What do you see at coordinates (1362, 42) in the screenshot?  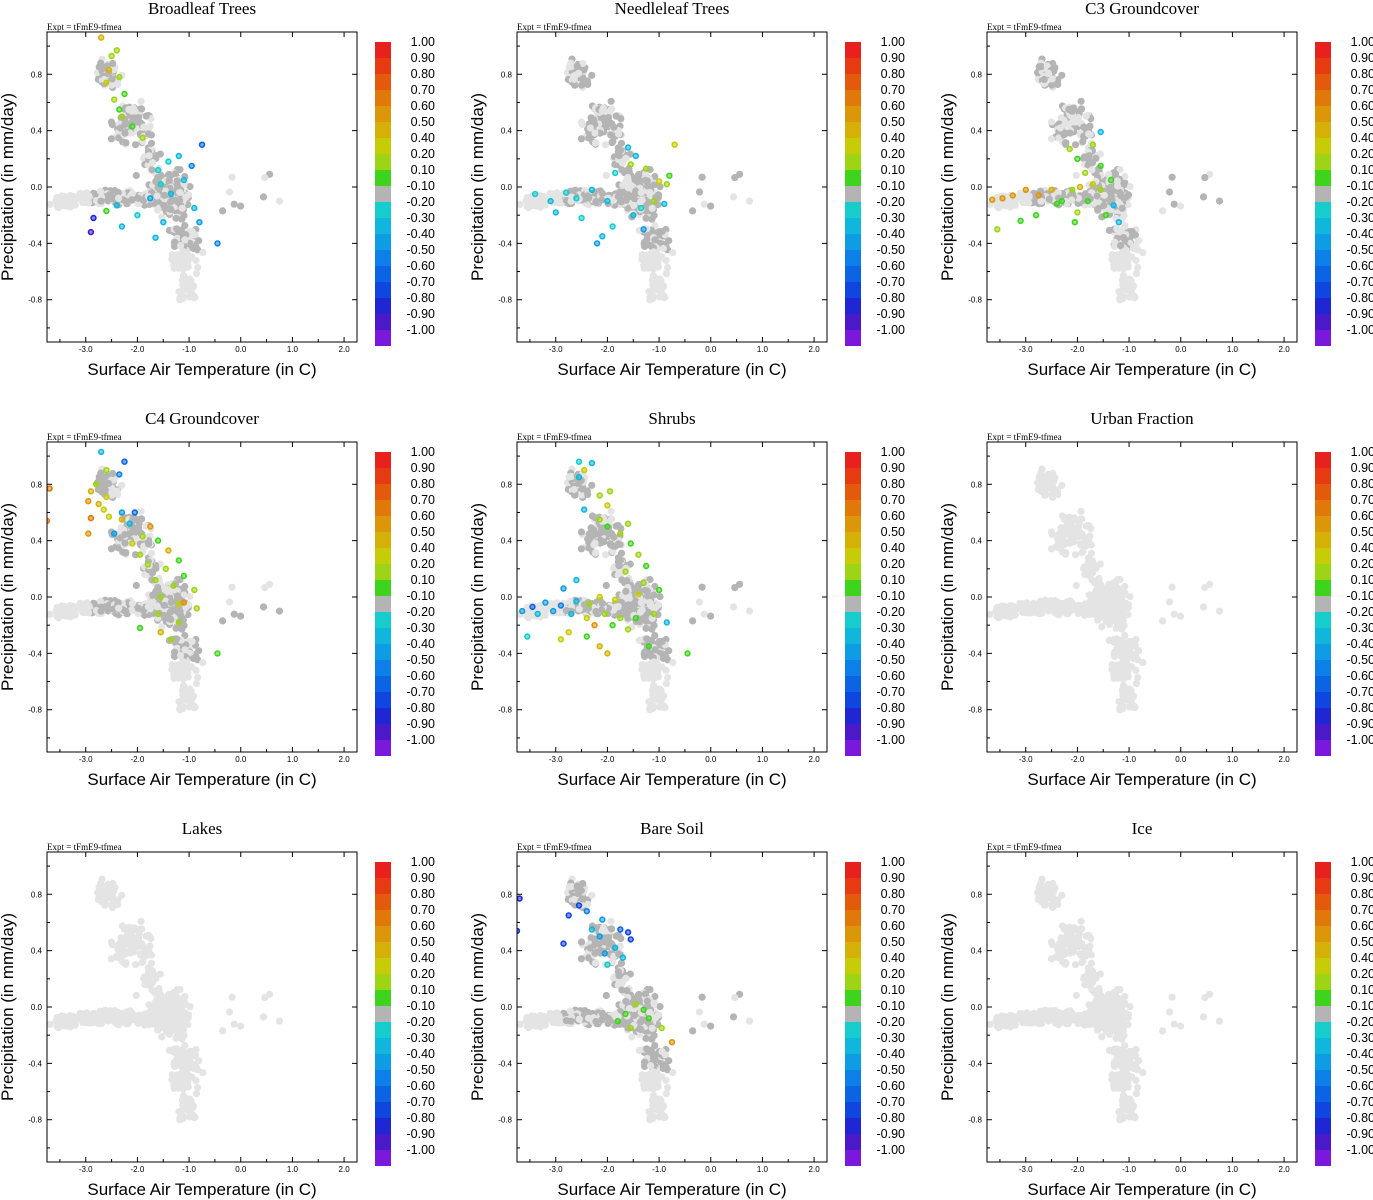 I see `colorbar-label: 1.00` at bounding box center [1362, 42].